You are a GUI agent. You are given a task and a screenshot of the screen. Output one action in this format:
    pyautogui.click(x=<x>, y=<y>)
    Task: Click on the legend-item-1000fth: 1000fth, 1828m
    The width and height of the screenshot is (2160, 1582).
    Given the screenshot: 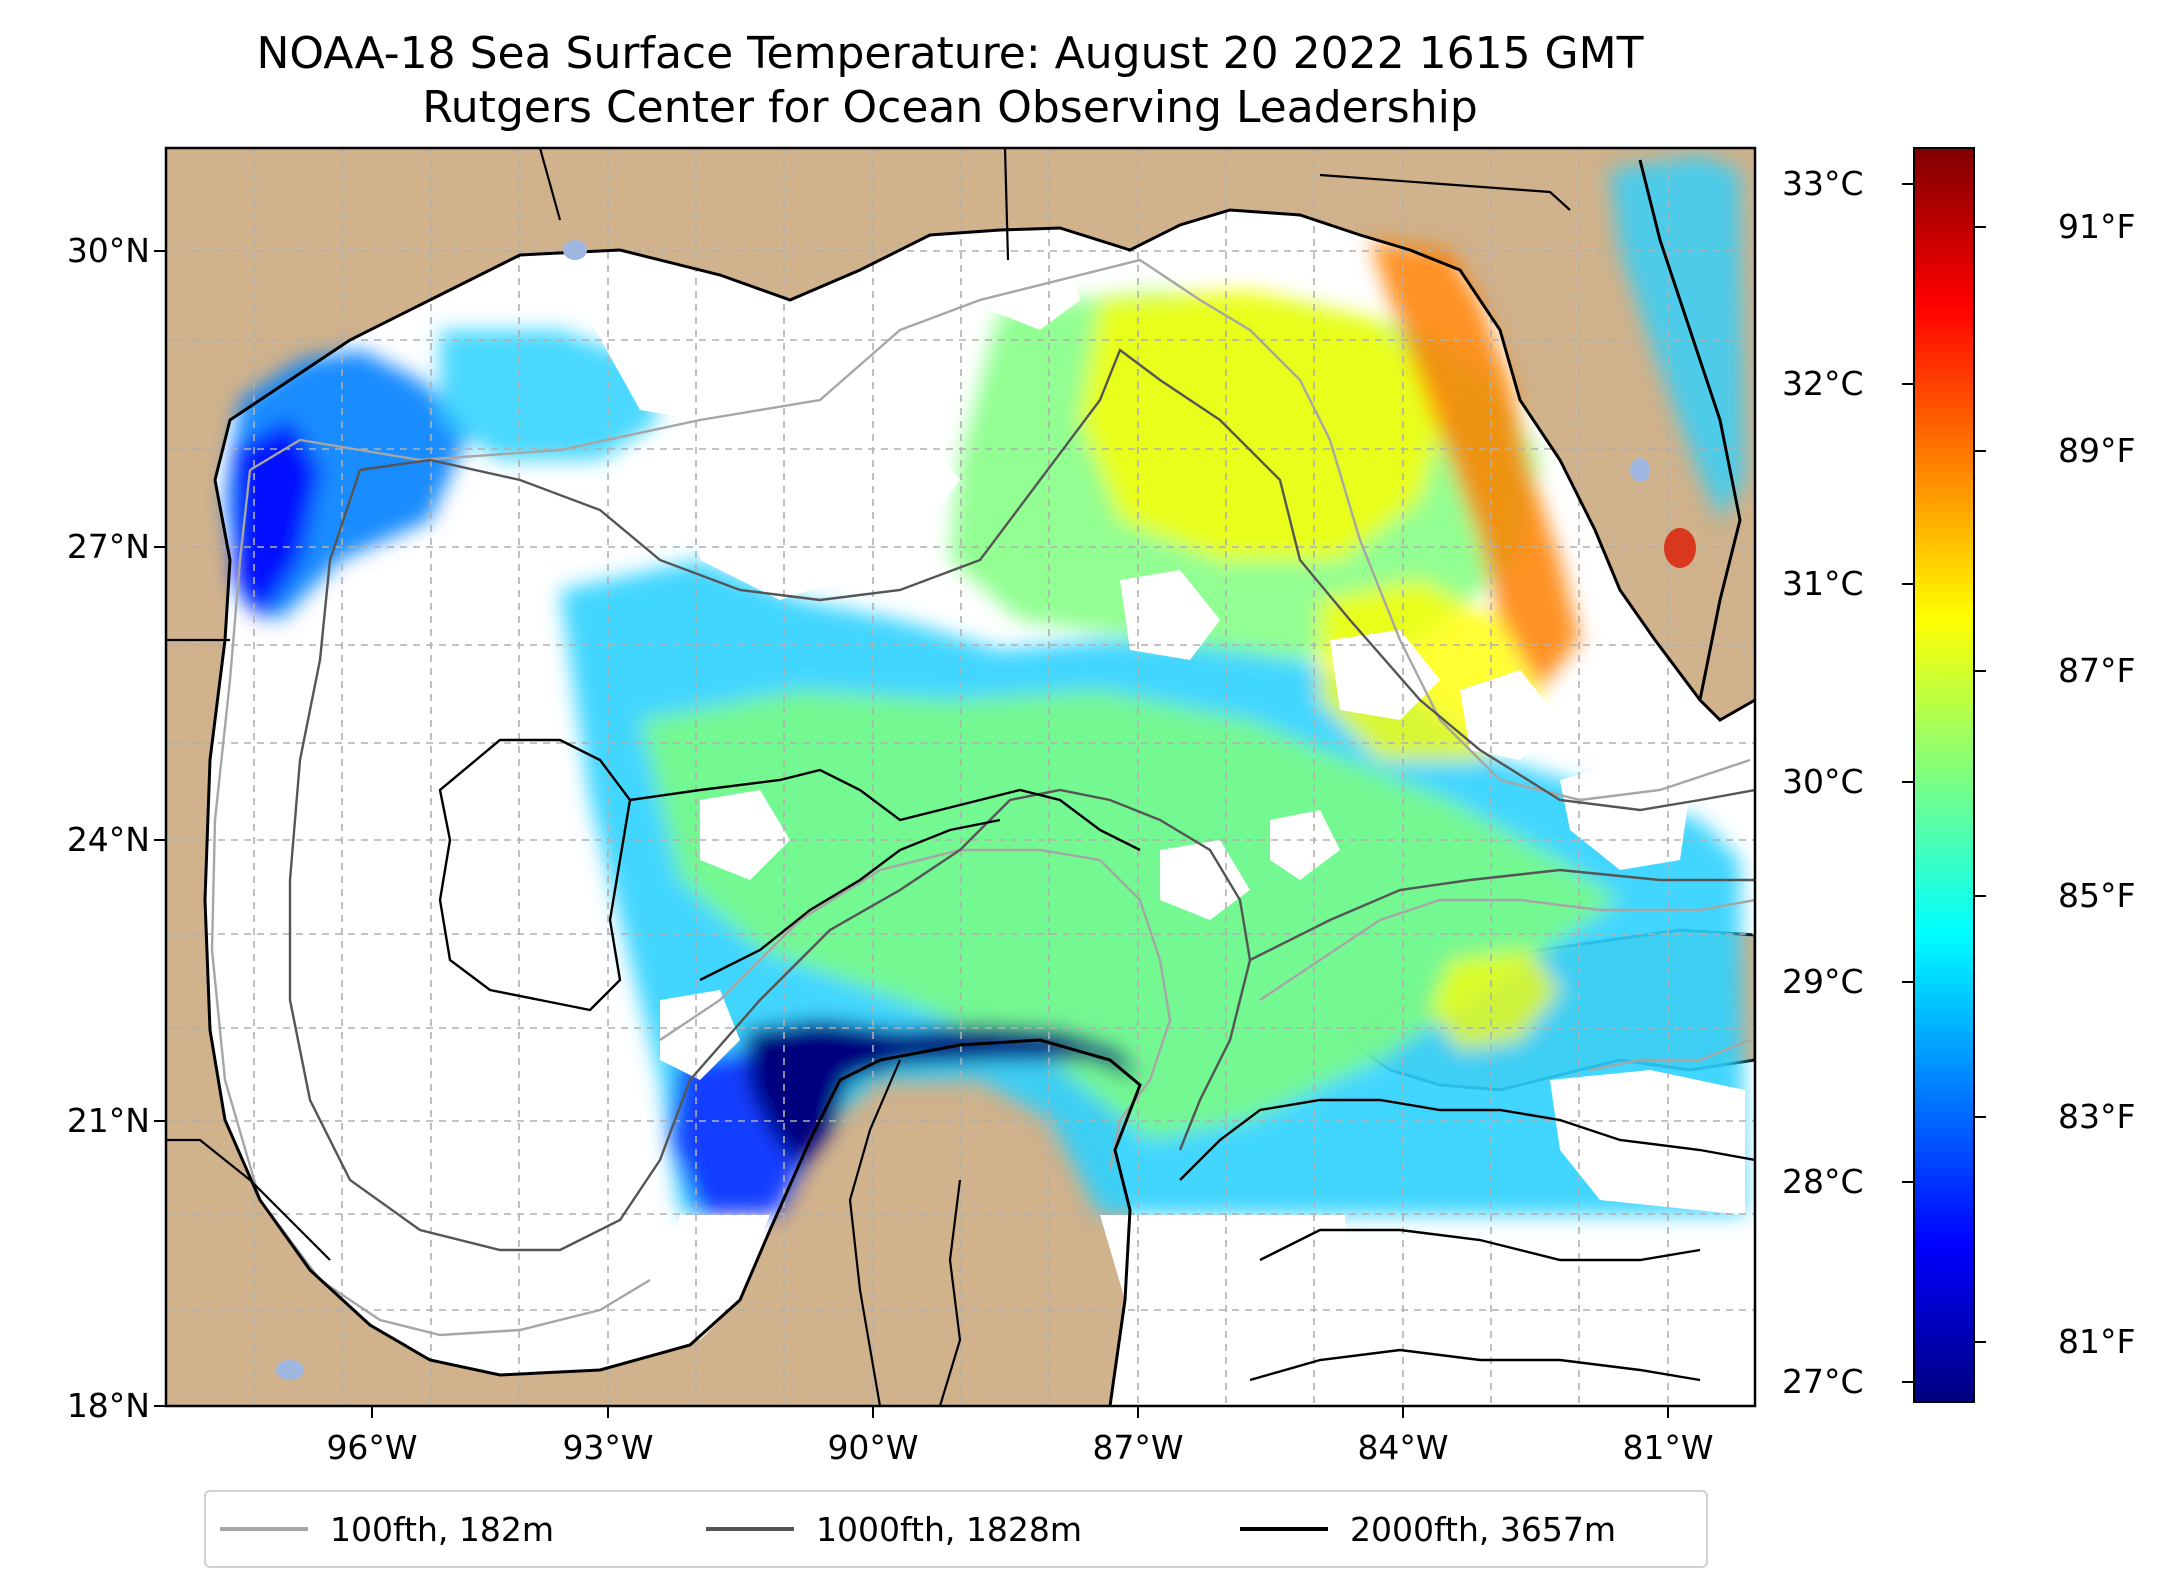 What is the action you would take?
    pyautogui.click(x=894, y=1529)
    